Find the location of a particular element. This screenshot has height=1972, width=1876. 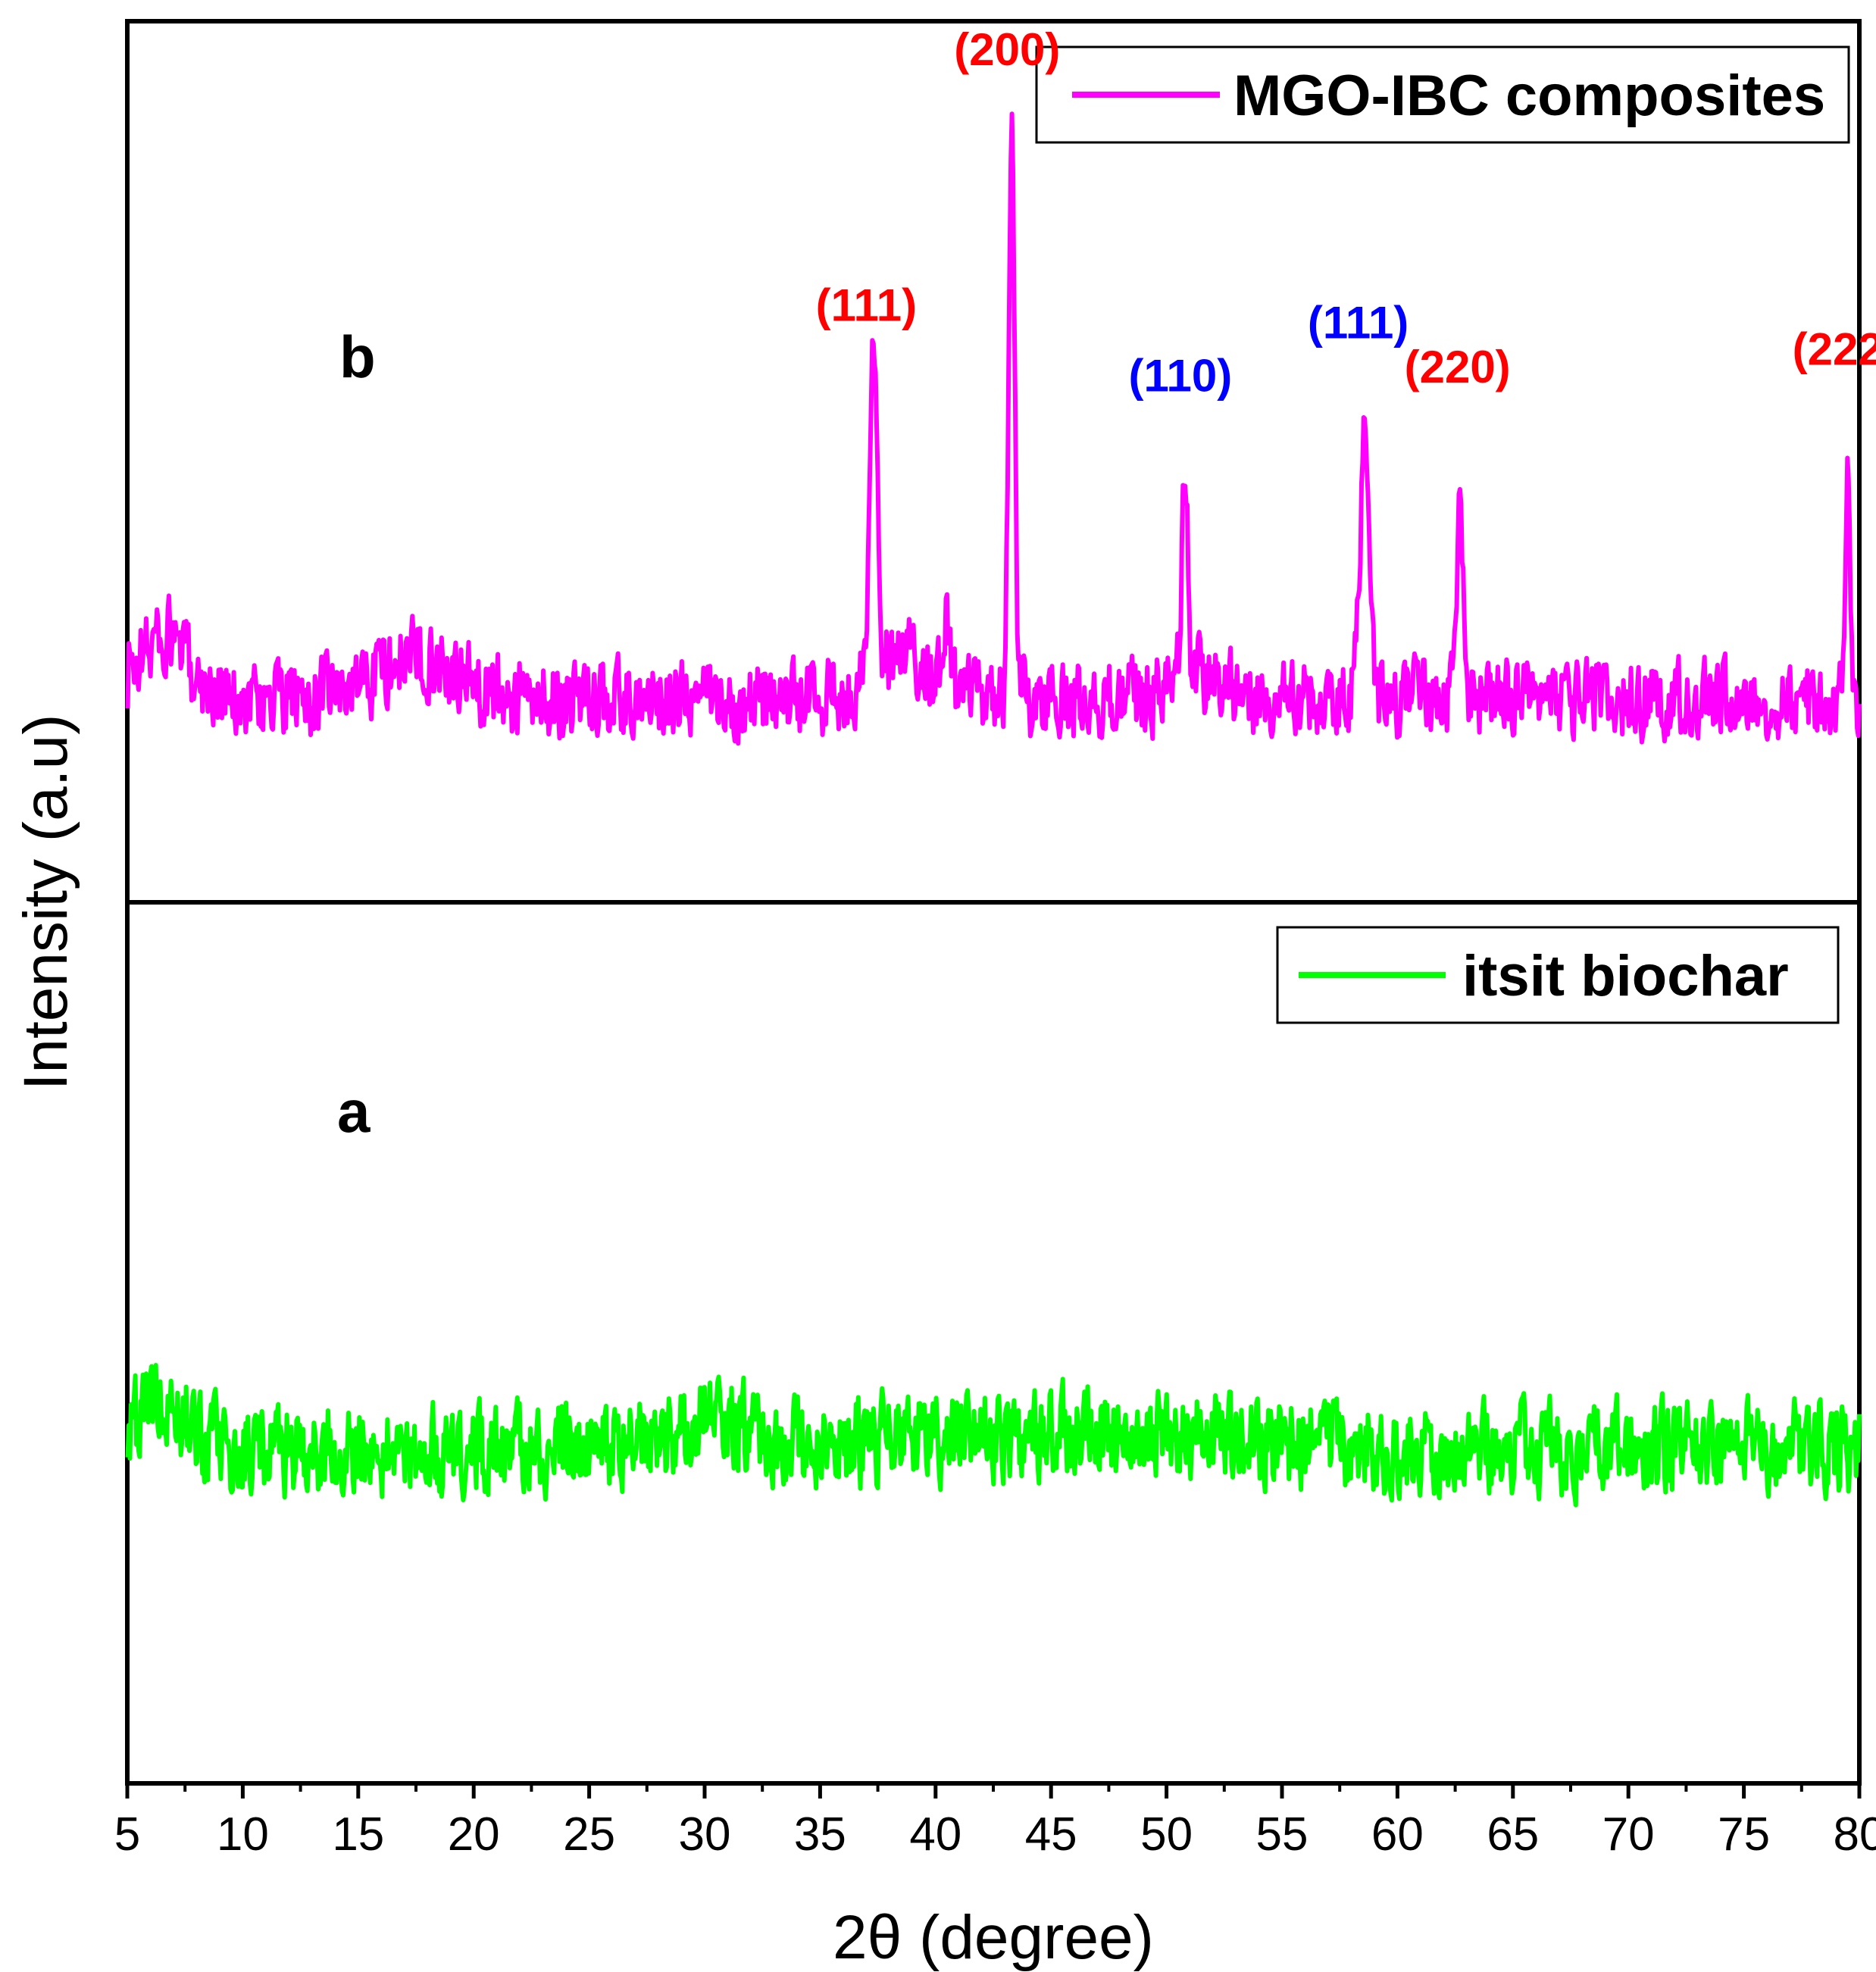

x-tick-label-65: 65 is located at coordinates (1513, 1834).